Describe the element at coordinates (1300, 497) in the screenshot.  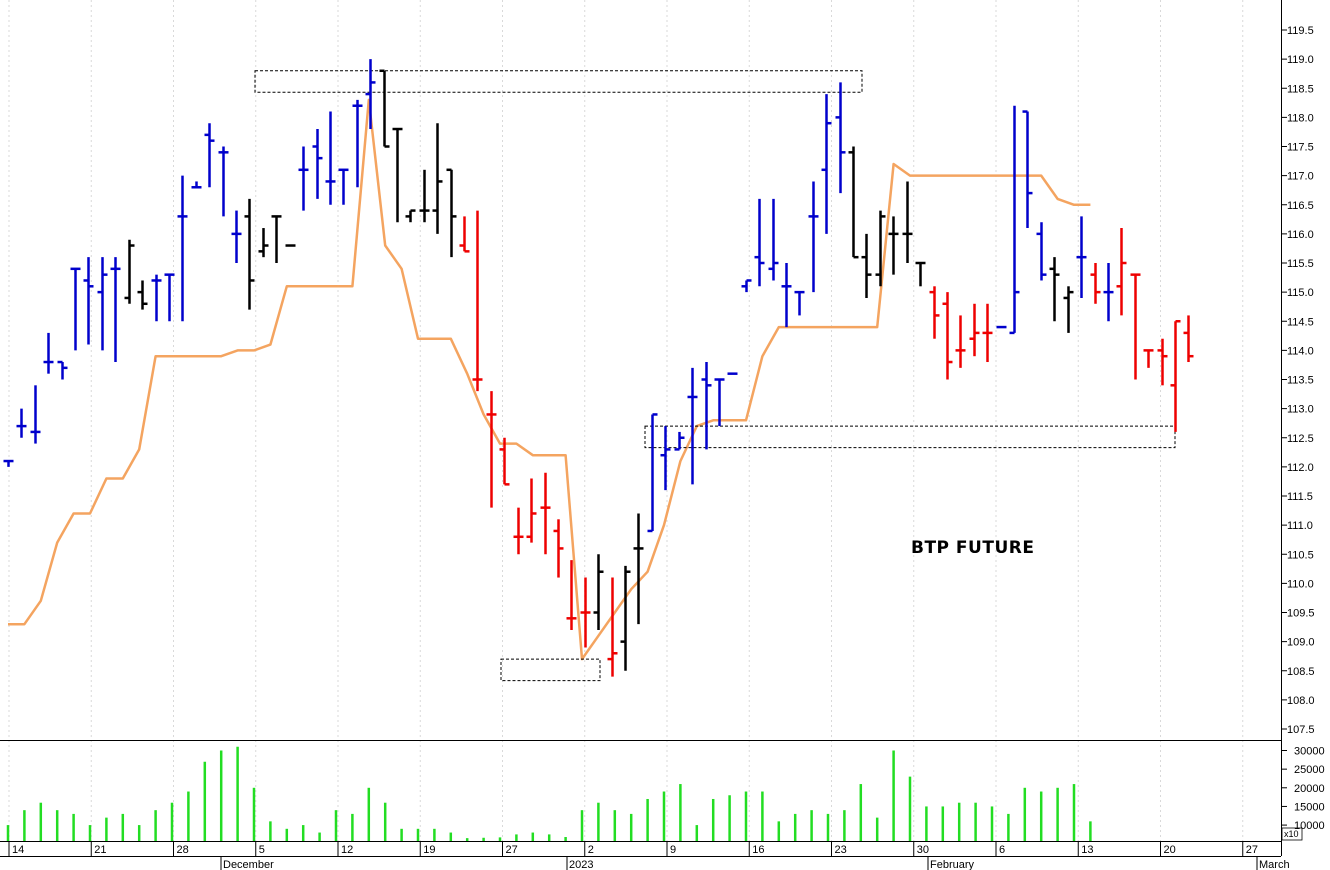
I see `price-tick-label: 111.5` at that location.